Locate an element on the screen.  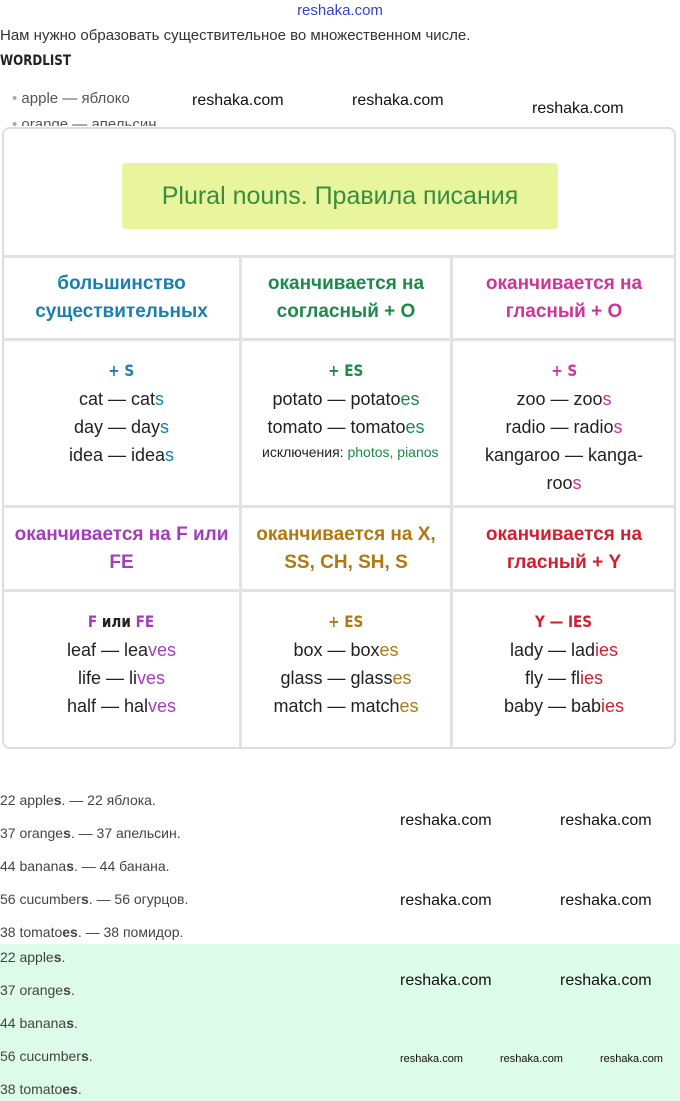
header-x-ss-ch-sh-s: оканчивается на X, SS, CH, SH, S is located at coordinates (346, 548).